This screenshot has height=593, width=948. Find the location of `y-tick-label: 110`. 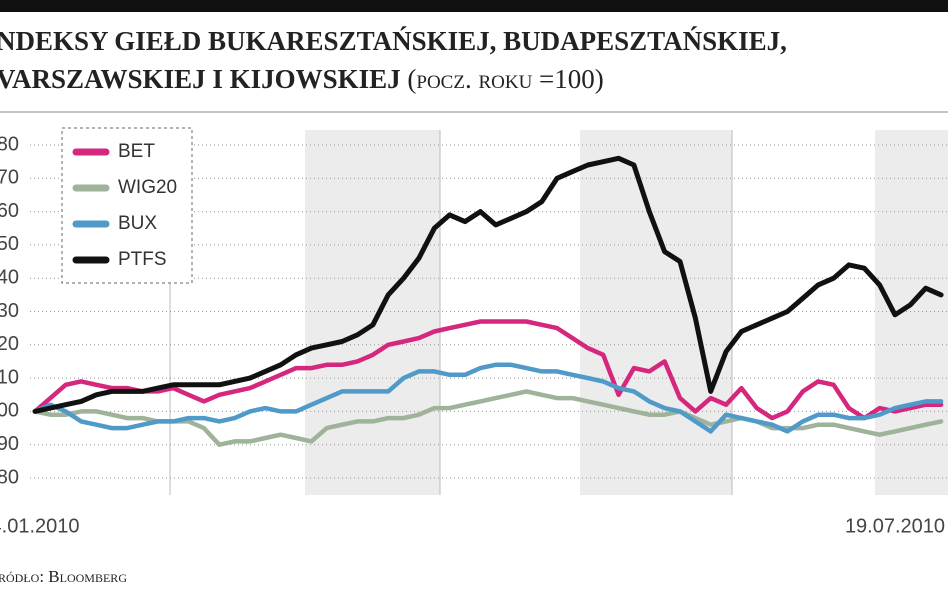

y-tick-label: 110 is located at coordinates (9, 377).